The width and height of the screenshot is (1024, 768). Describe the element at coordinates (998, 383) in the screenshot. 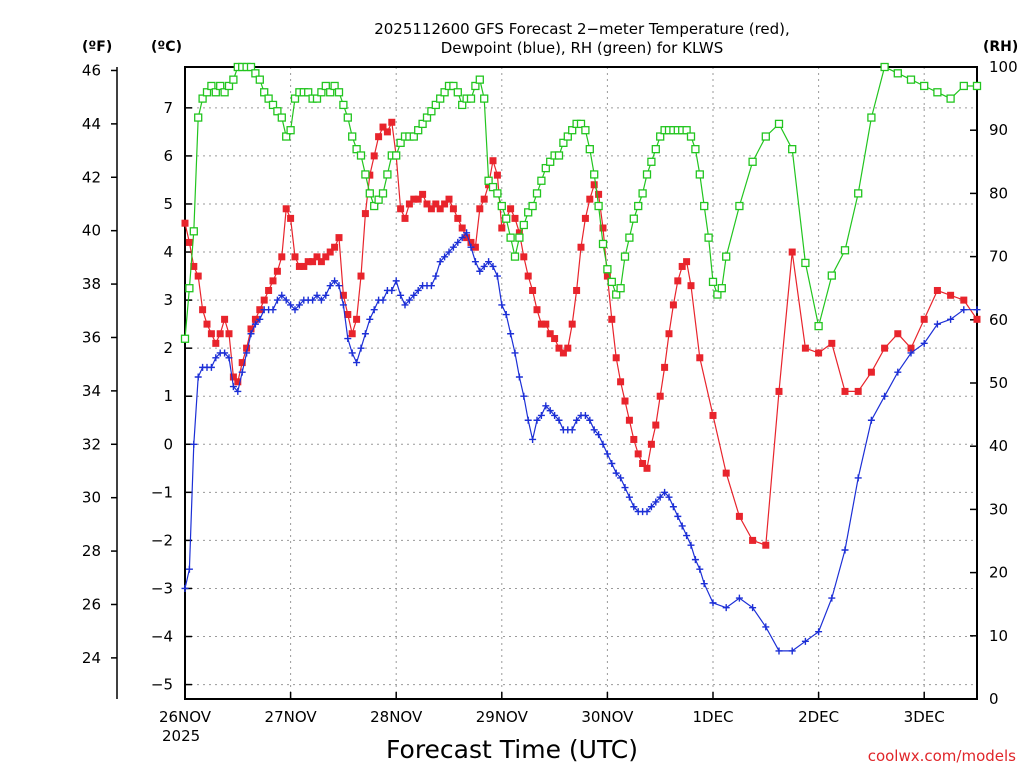

I see `rh-tick-label: 50` at that location.